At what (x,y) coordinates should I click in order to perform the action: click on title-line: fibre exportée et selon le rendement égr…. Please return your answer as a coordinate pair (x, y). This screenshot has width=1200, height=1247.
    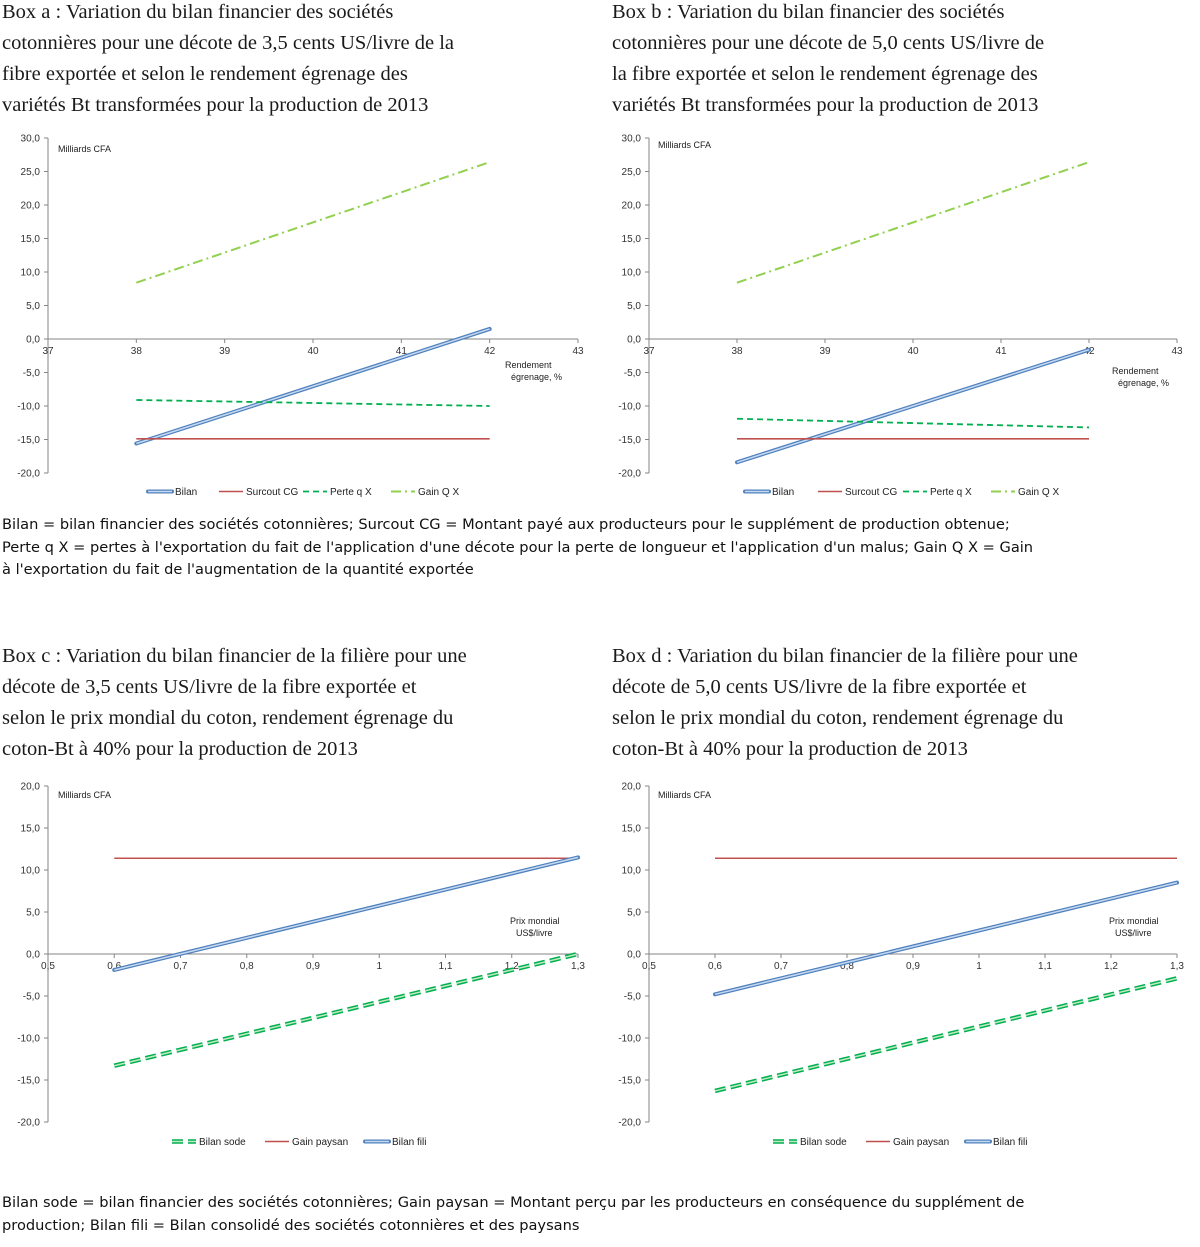
    Looking at the image, I should click on (205, 74).